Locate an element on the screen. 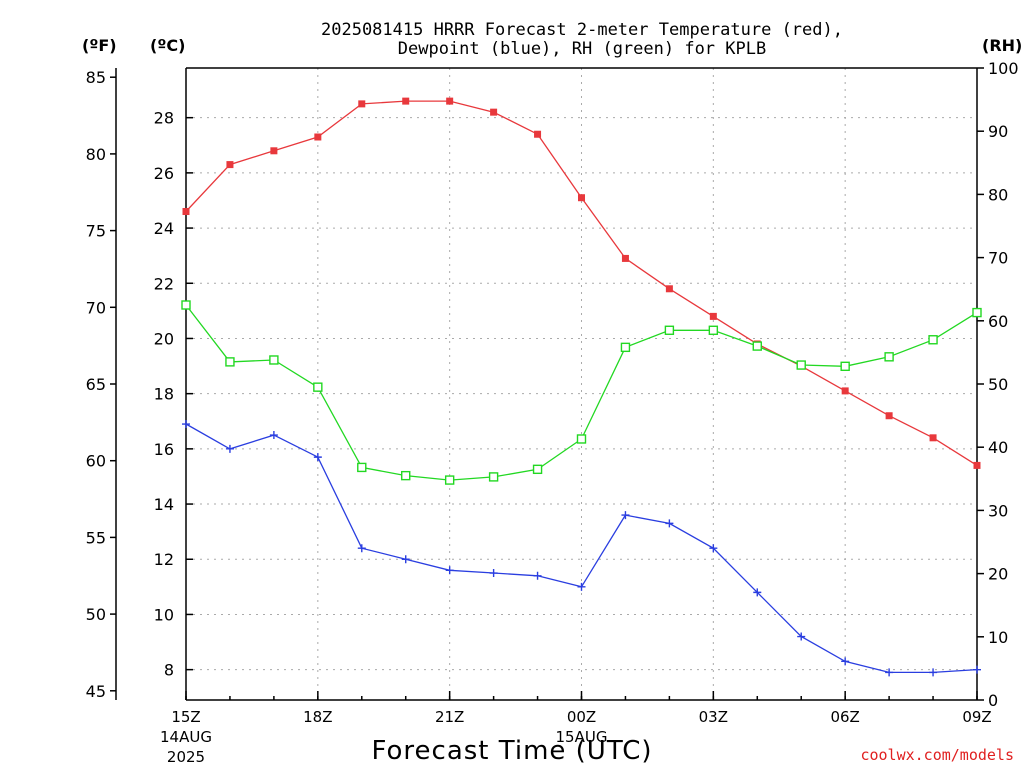 This screenshot has width=1024, height=768. fahrenheit-unit-label: (ºF) is located at coordinates (99, 45).